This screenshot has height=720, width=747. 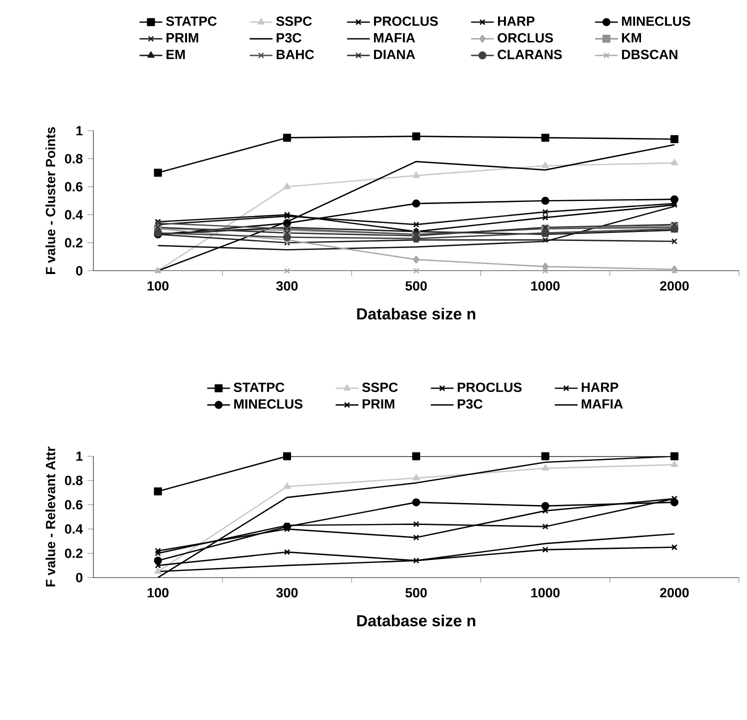 What do you see at coordinates (50, 200) in the screenshot?
I see `y-axis-title: F value - Cluster Points` at bounding box center [50, 200].